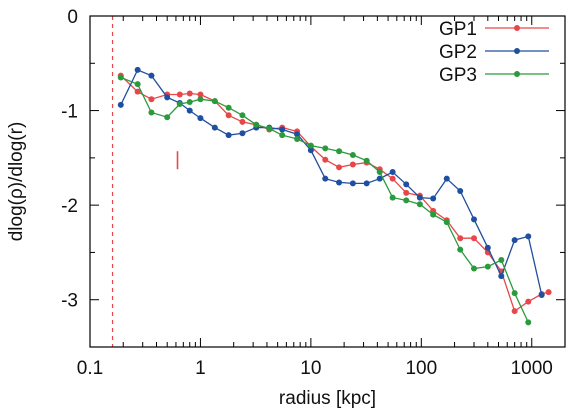 The height and width of the screenshot is (413, 573). I want to click on x-tick-label: 0.1, so click(90, 368).